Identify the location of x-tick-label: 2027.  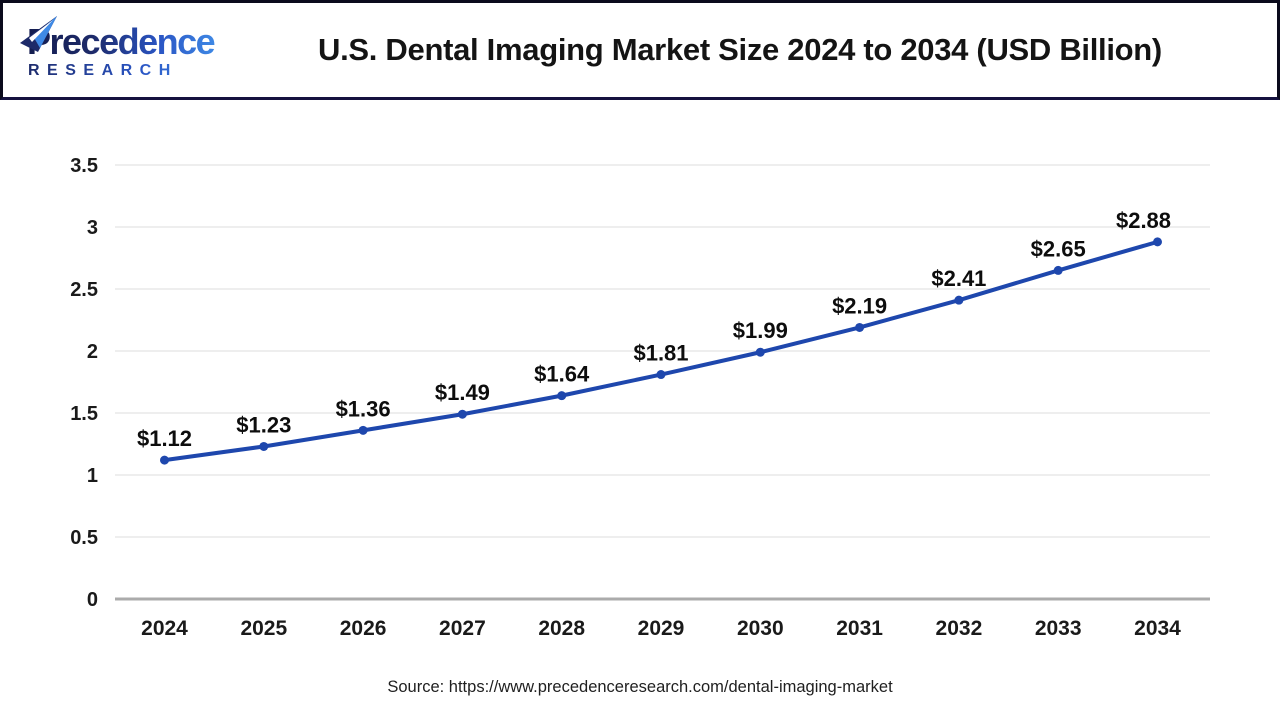
(462, 628).